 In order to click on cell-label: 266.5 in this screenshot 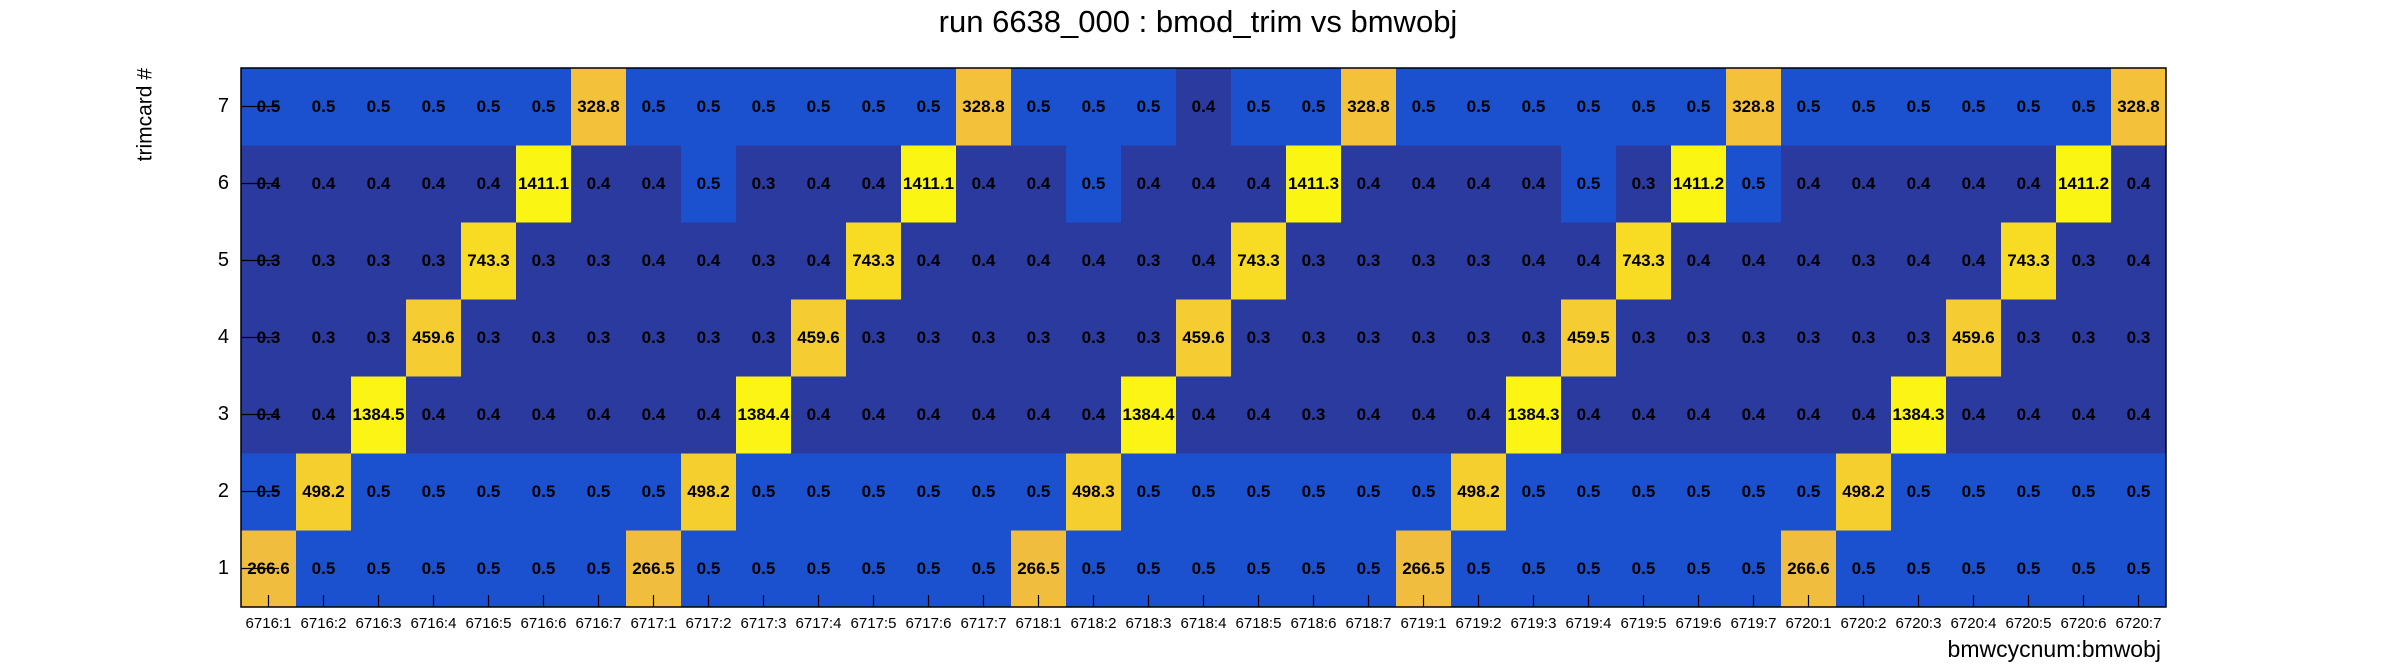, I will do `click(653, 568)`.